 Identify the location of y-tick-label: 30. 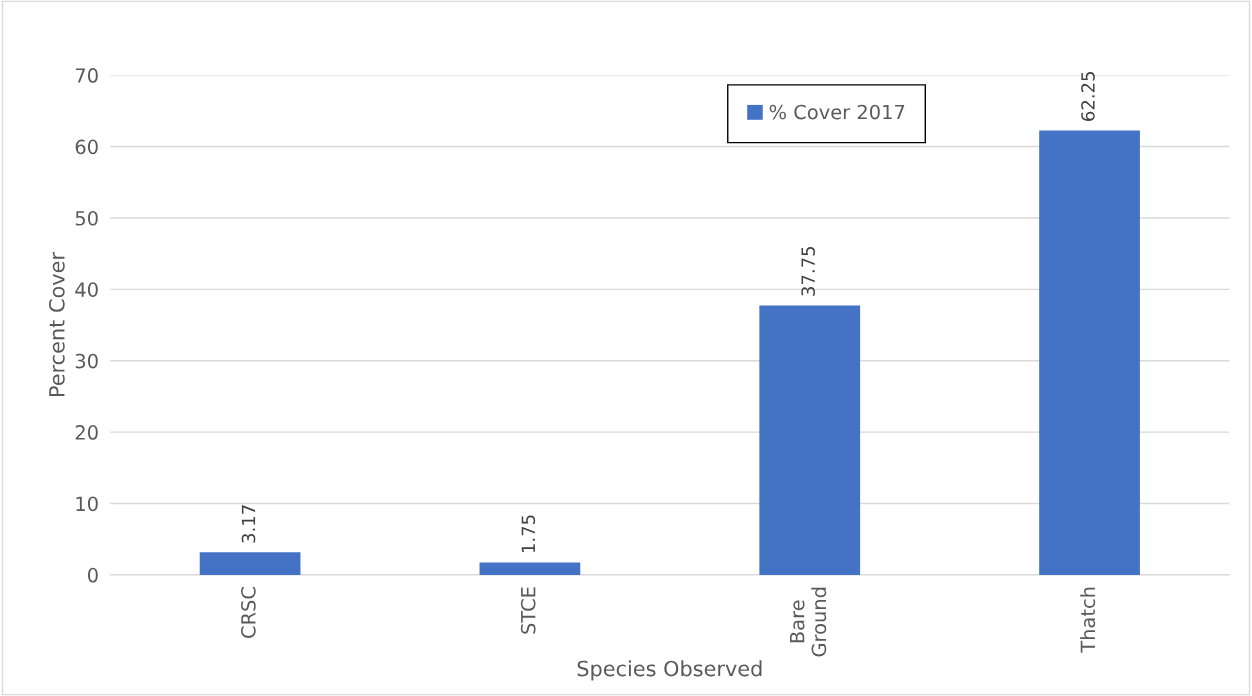
(86, 361).